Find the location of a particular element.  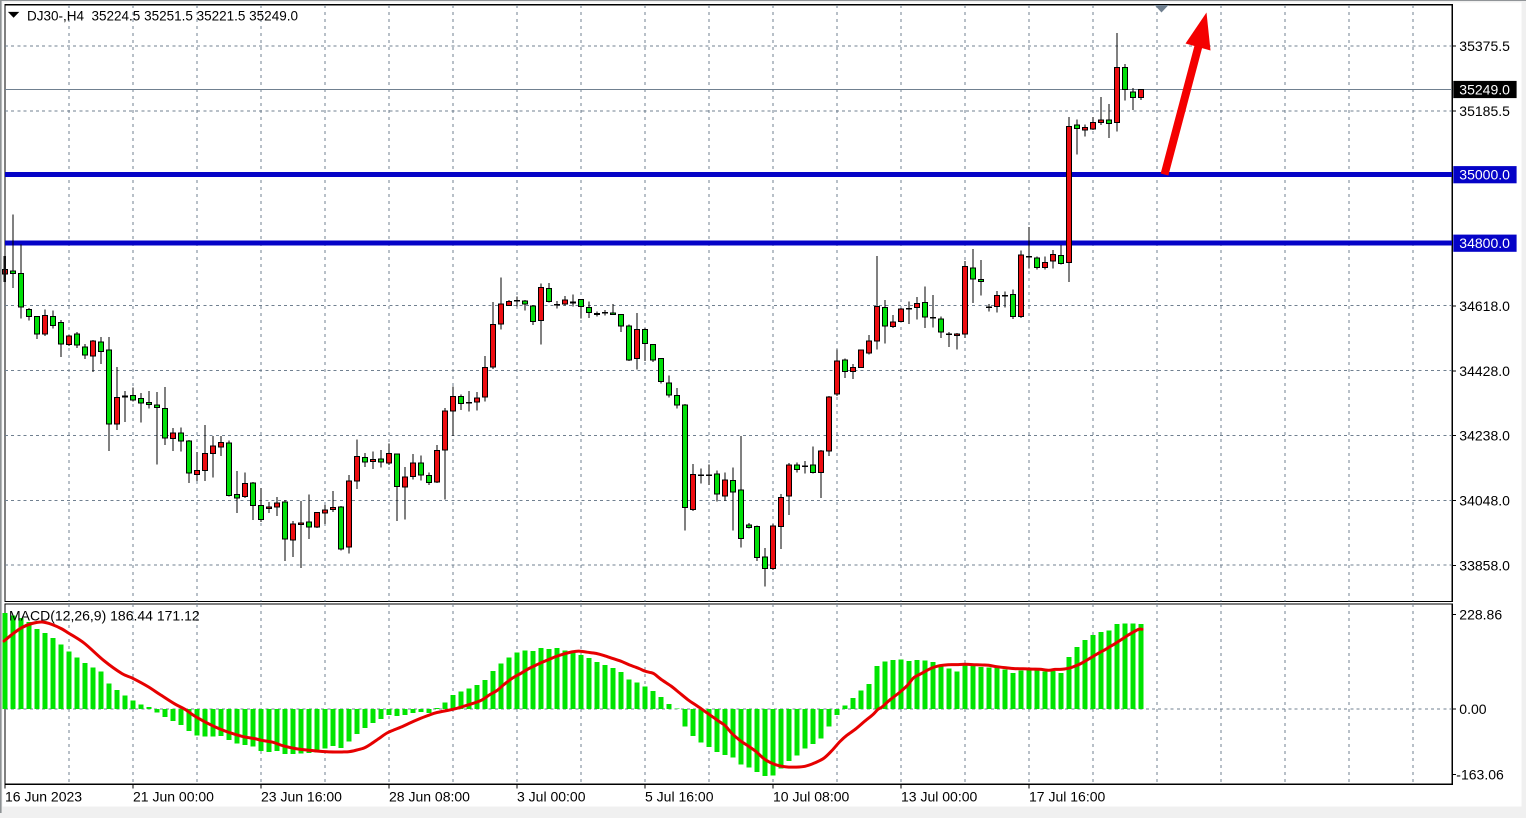

svg-text: 34618.0 is located at coordinates (1484, 306).